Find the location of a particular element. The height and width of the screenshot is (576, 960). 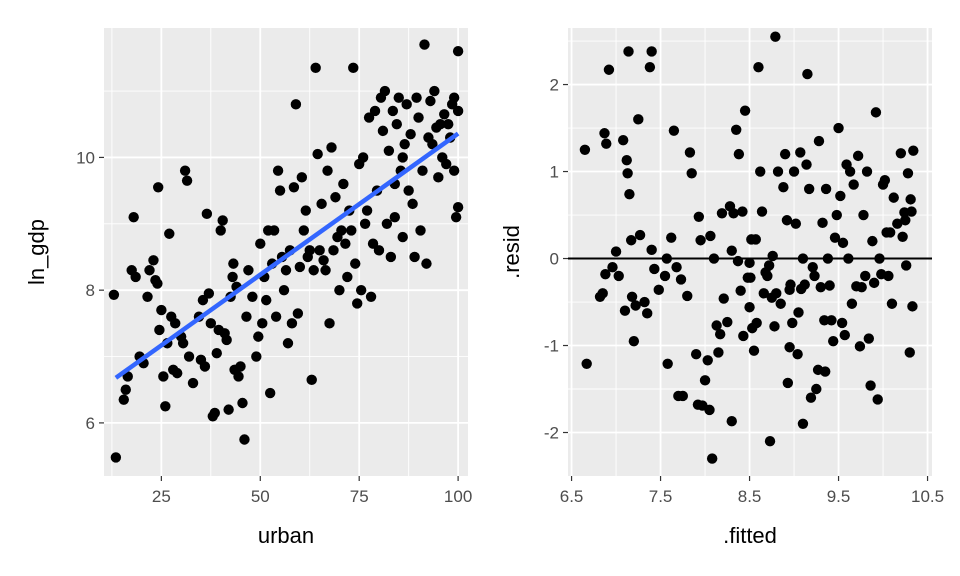

y-tick-label: 1 is located at coordinates (554, 172).